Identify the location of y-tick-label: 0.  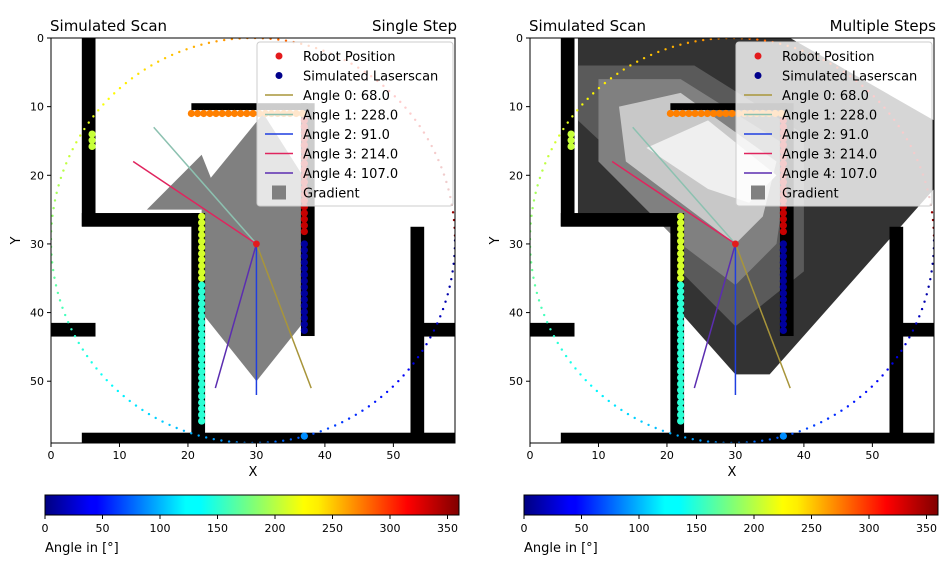
(519, 38).